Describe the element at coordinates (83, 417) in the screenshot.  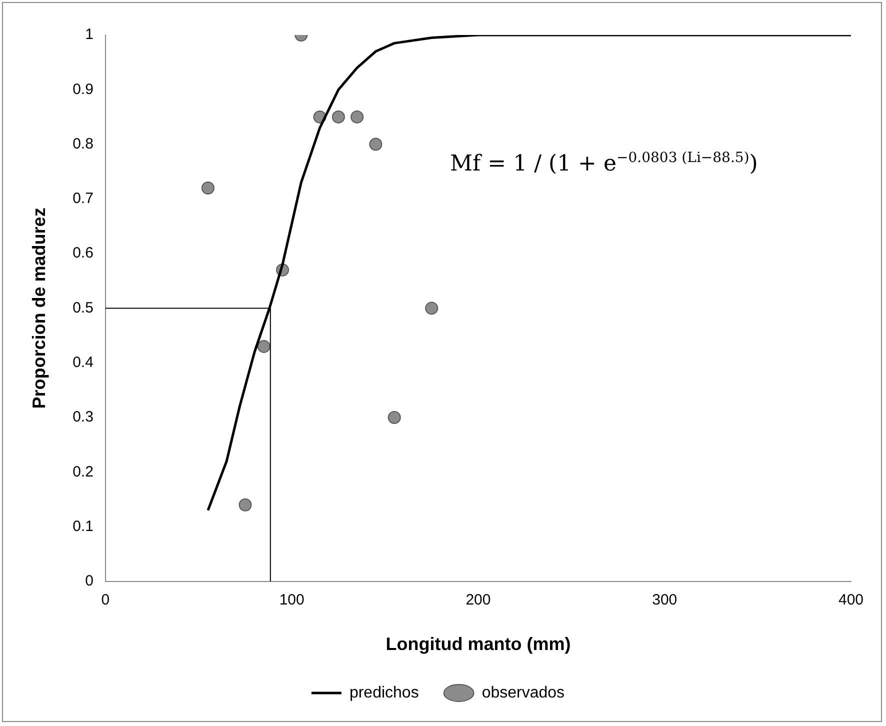
I see `y-tick-label: 0.3` at that location.